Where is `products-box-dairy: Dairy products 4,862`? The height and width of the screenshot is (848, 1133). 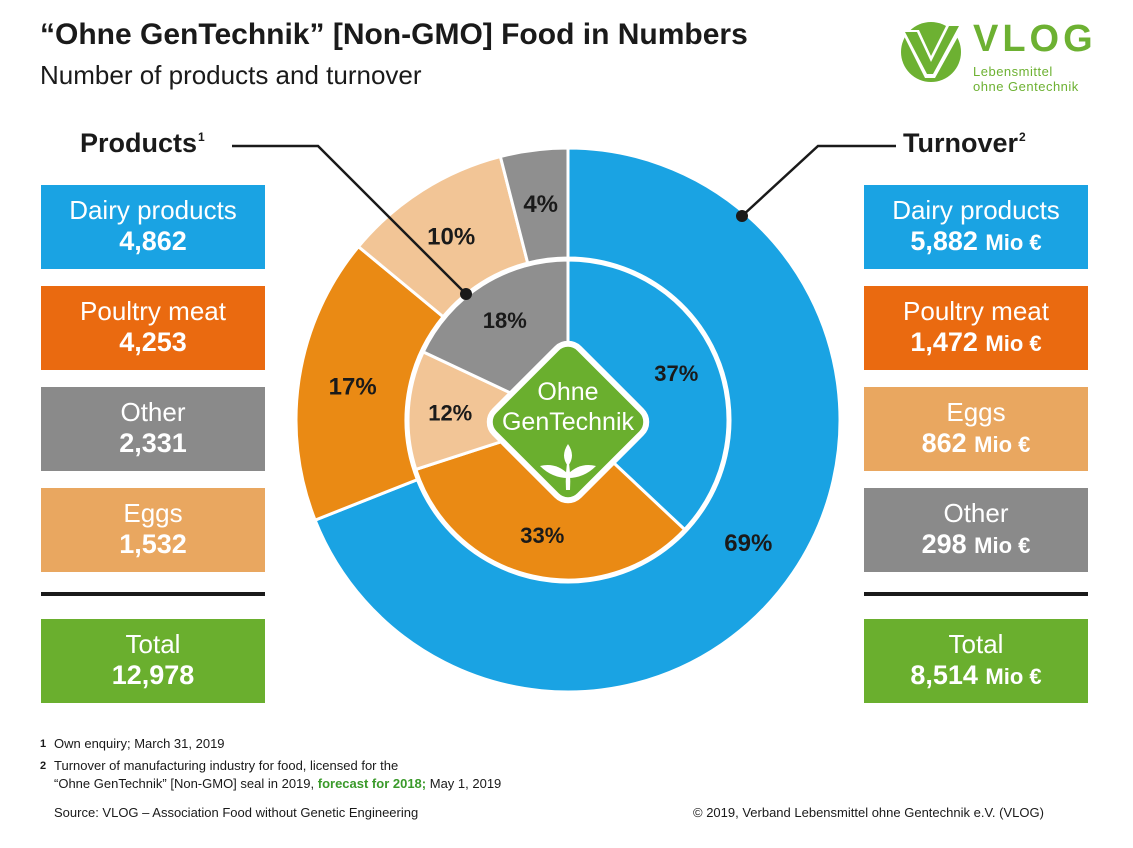 products-box-dairy: Dairy products 4,862 is located at coordinates (153, 227).